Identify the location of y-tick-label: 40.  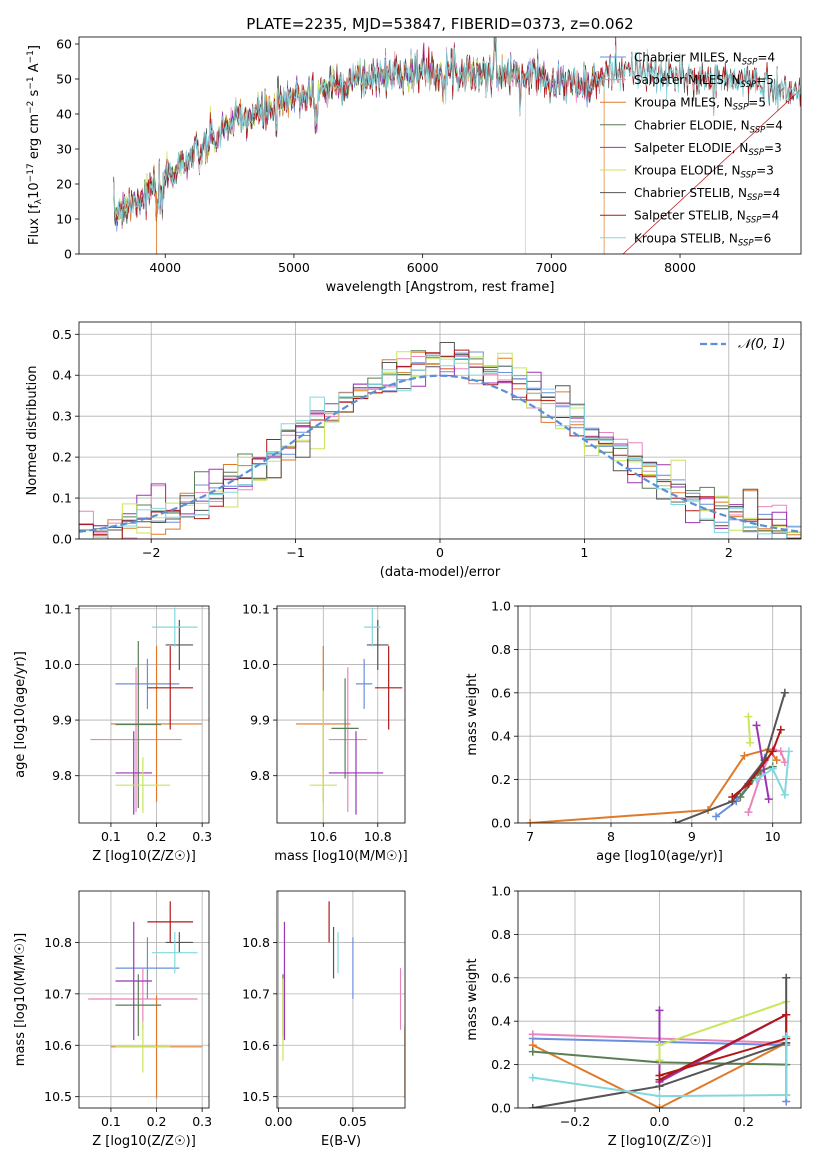
(64, 114).